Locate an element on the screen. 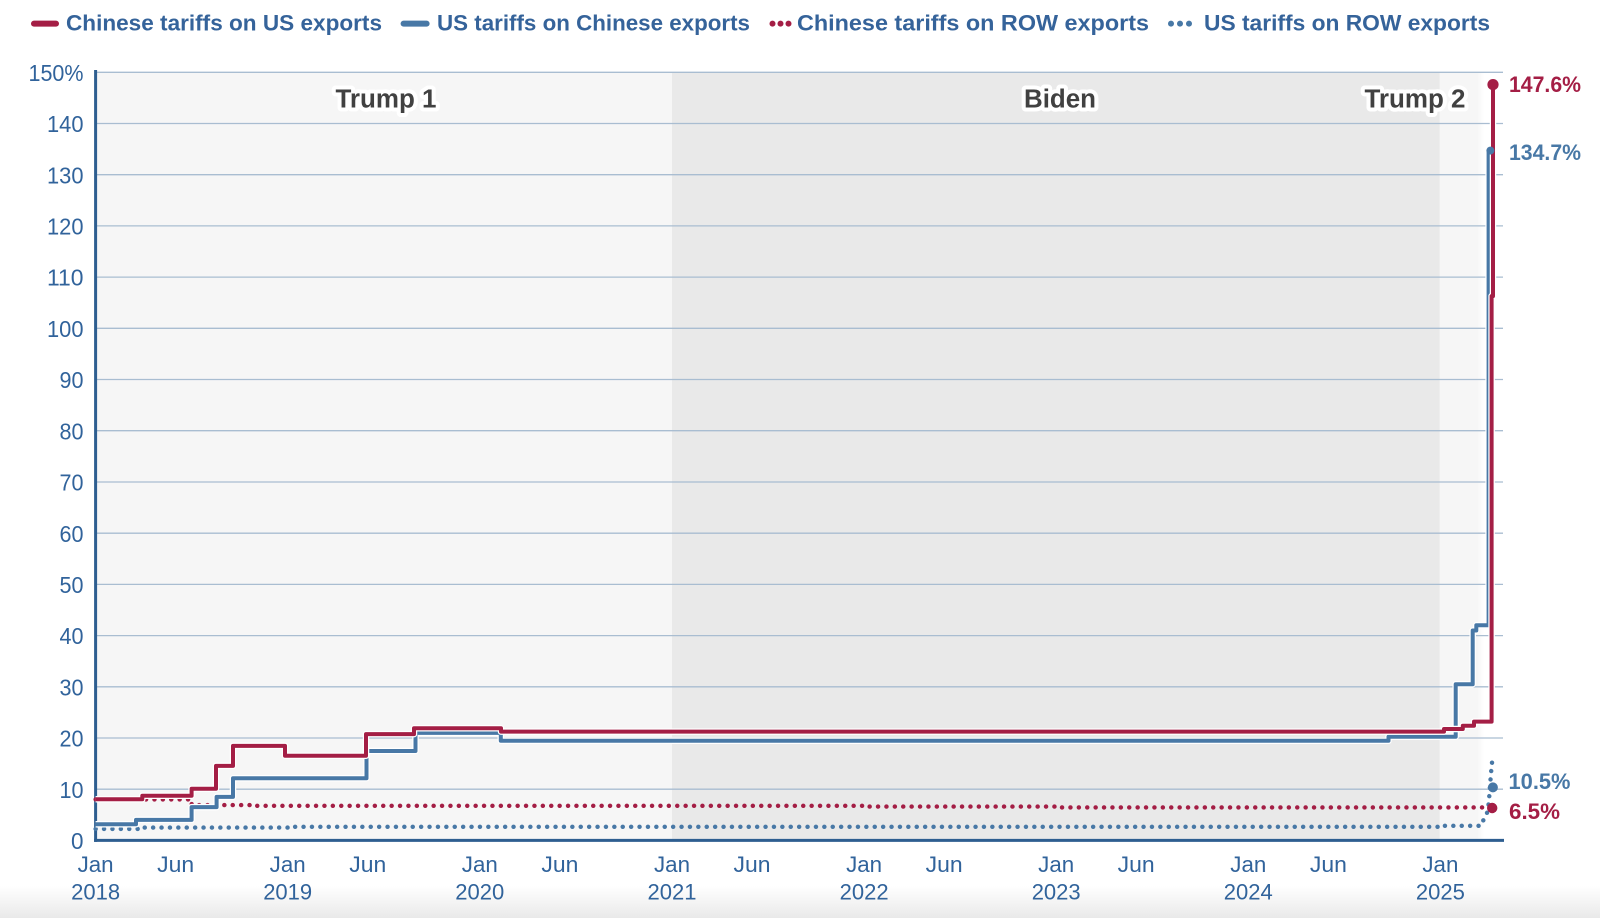 Image resolution: width=1600 pixels, height=918 pixels. svg-text: 30 is located at coordinates (72, 687).